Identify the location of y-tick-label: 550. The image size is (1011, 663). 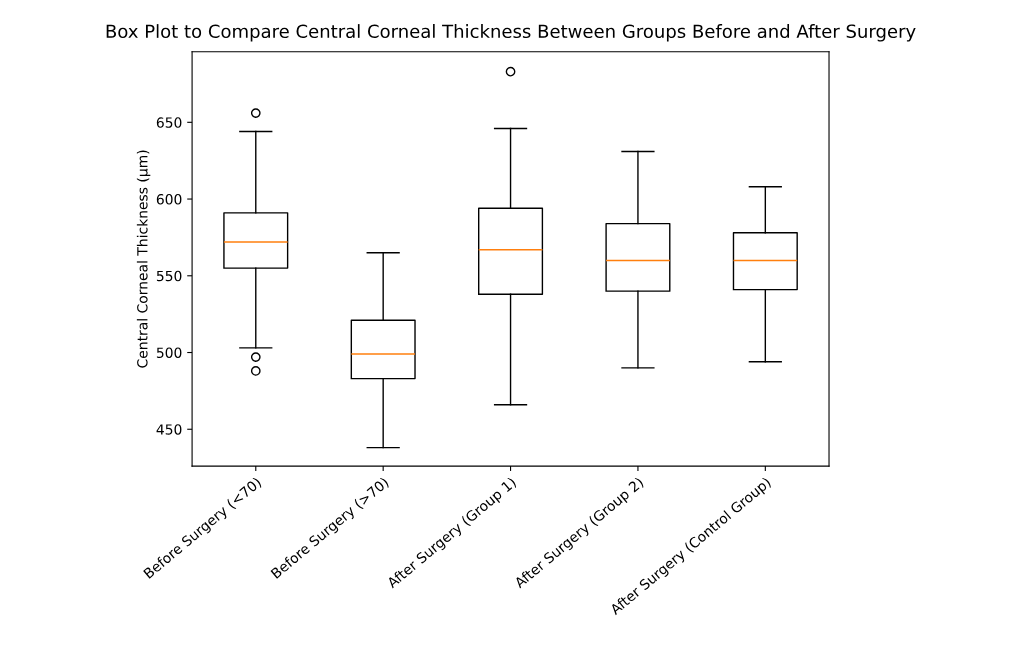
(169, 276).